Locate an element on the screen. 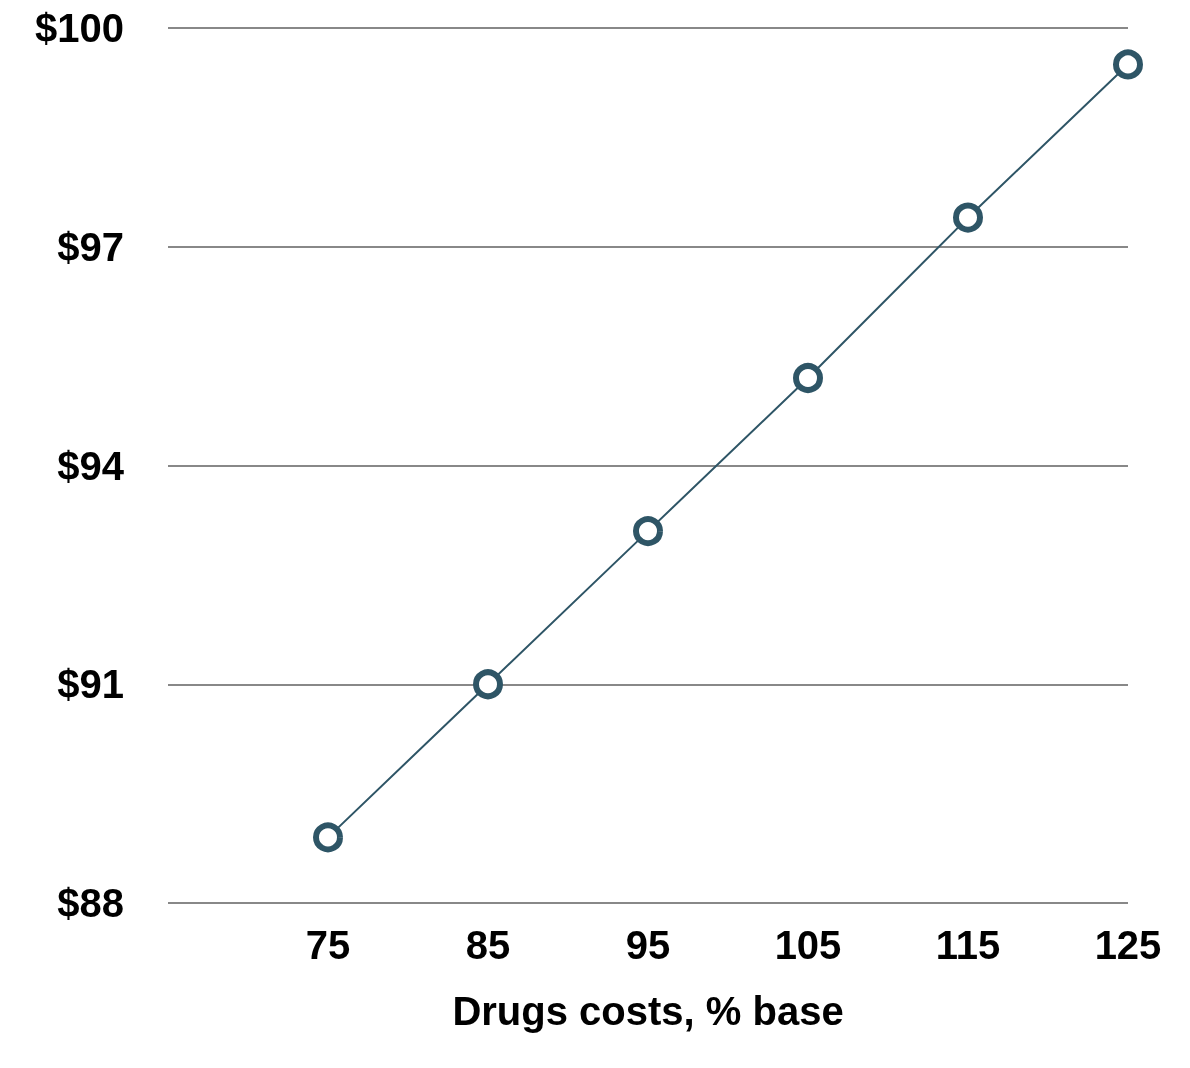 The image size is (1190, 1068). y-tick-label: $88 is located at coordinates (90, 903).